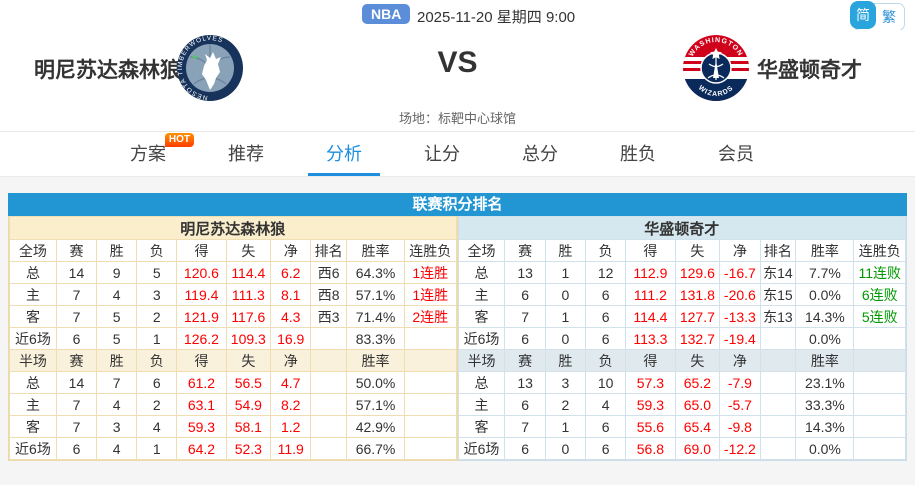 This screenshot has height=485, width=915. I want to click on column-header: 负, so click(606, 250).